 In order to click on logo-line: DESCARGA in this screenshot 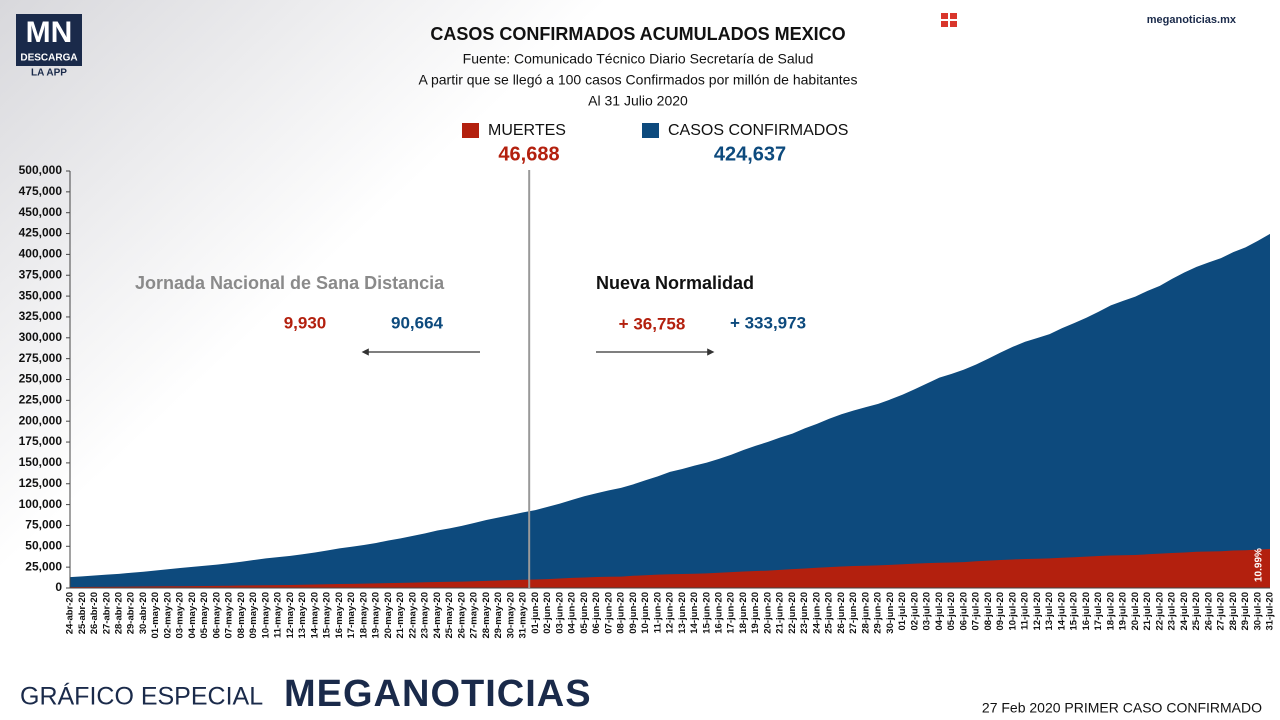, I will do `click(48, 58)`.